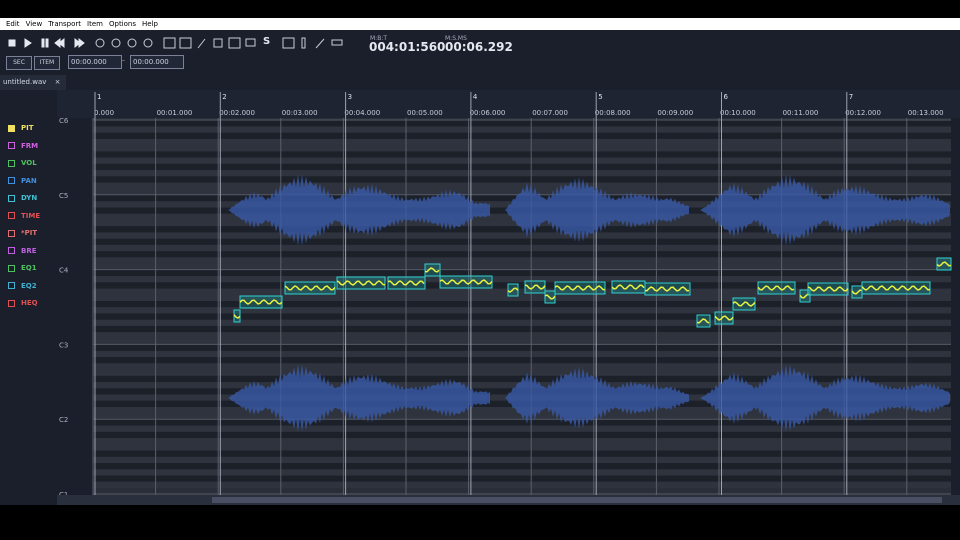 Image resolution: width=960 pixels, height=540 pixels. Describe the element at coordinates (21, 128) in the screenshot. I see `lane-toggle: PIT` at that location.